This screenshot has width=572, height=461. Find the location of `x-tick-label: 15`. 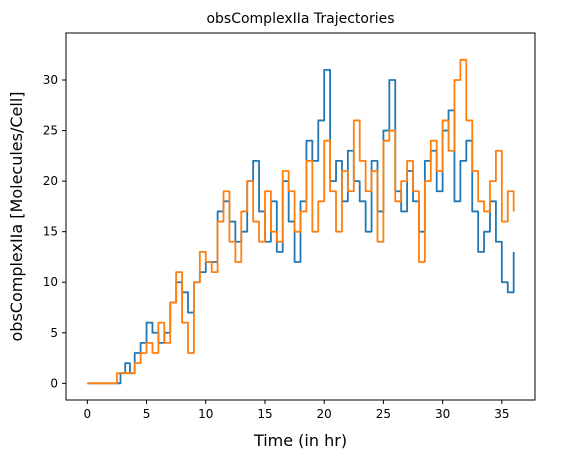

x-tick-label: 15 is located at coordinates (264, 414).